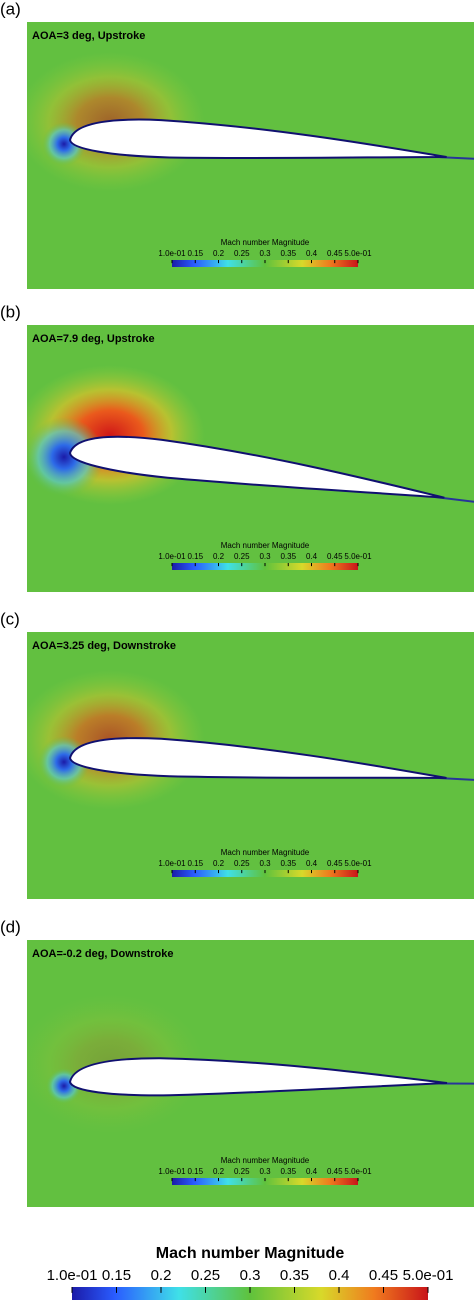  Describe the element at coordinates (93, 339) in the screenshot. I see `panel-annotation: AOA=7.9 deg, Upstroke` at that location.